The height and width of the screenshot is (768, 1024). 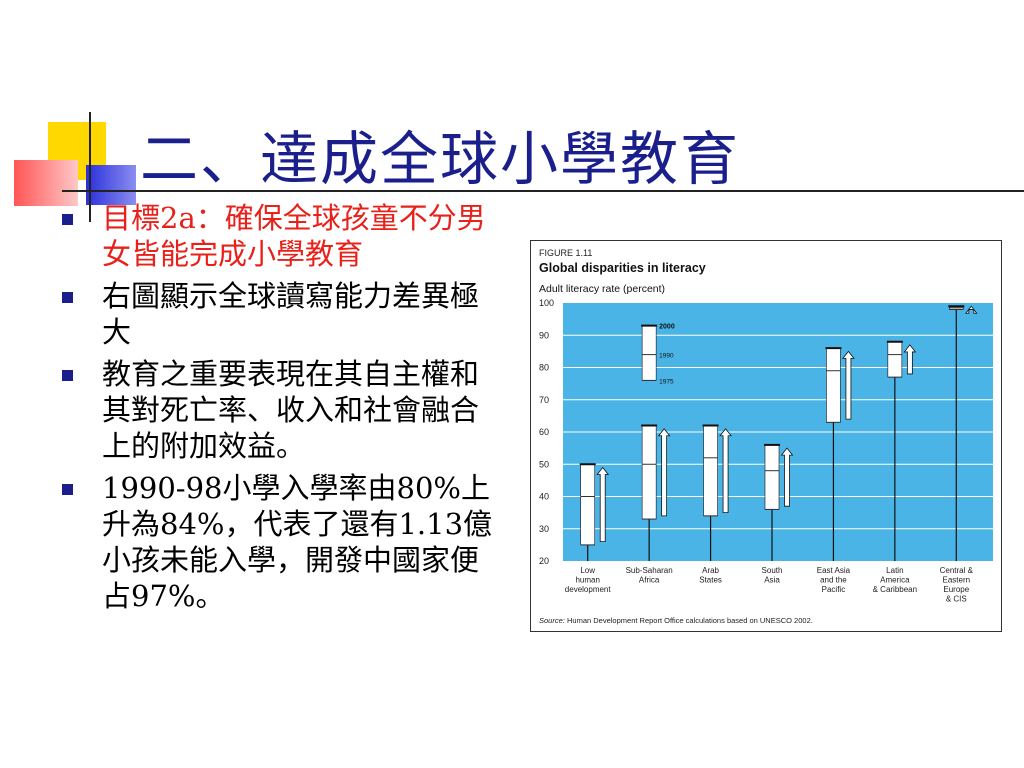 I want to click on x-tick-label: Latin, so click(x=894, y=570).